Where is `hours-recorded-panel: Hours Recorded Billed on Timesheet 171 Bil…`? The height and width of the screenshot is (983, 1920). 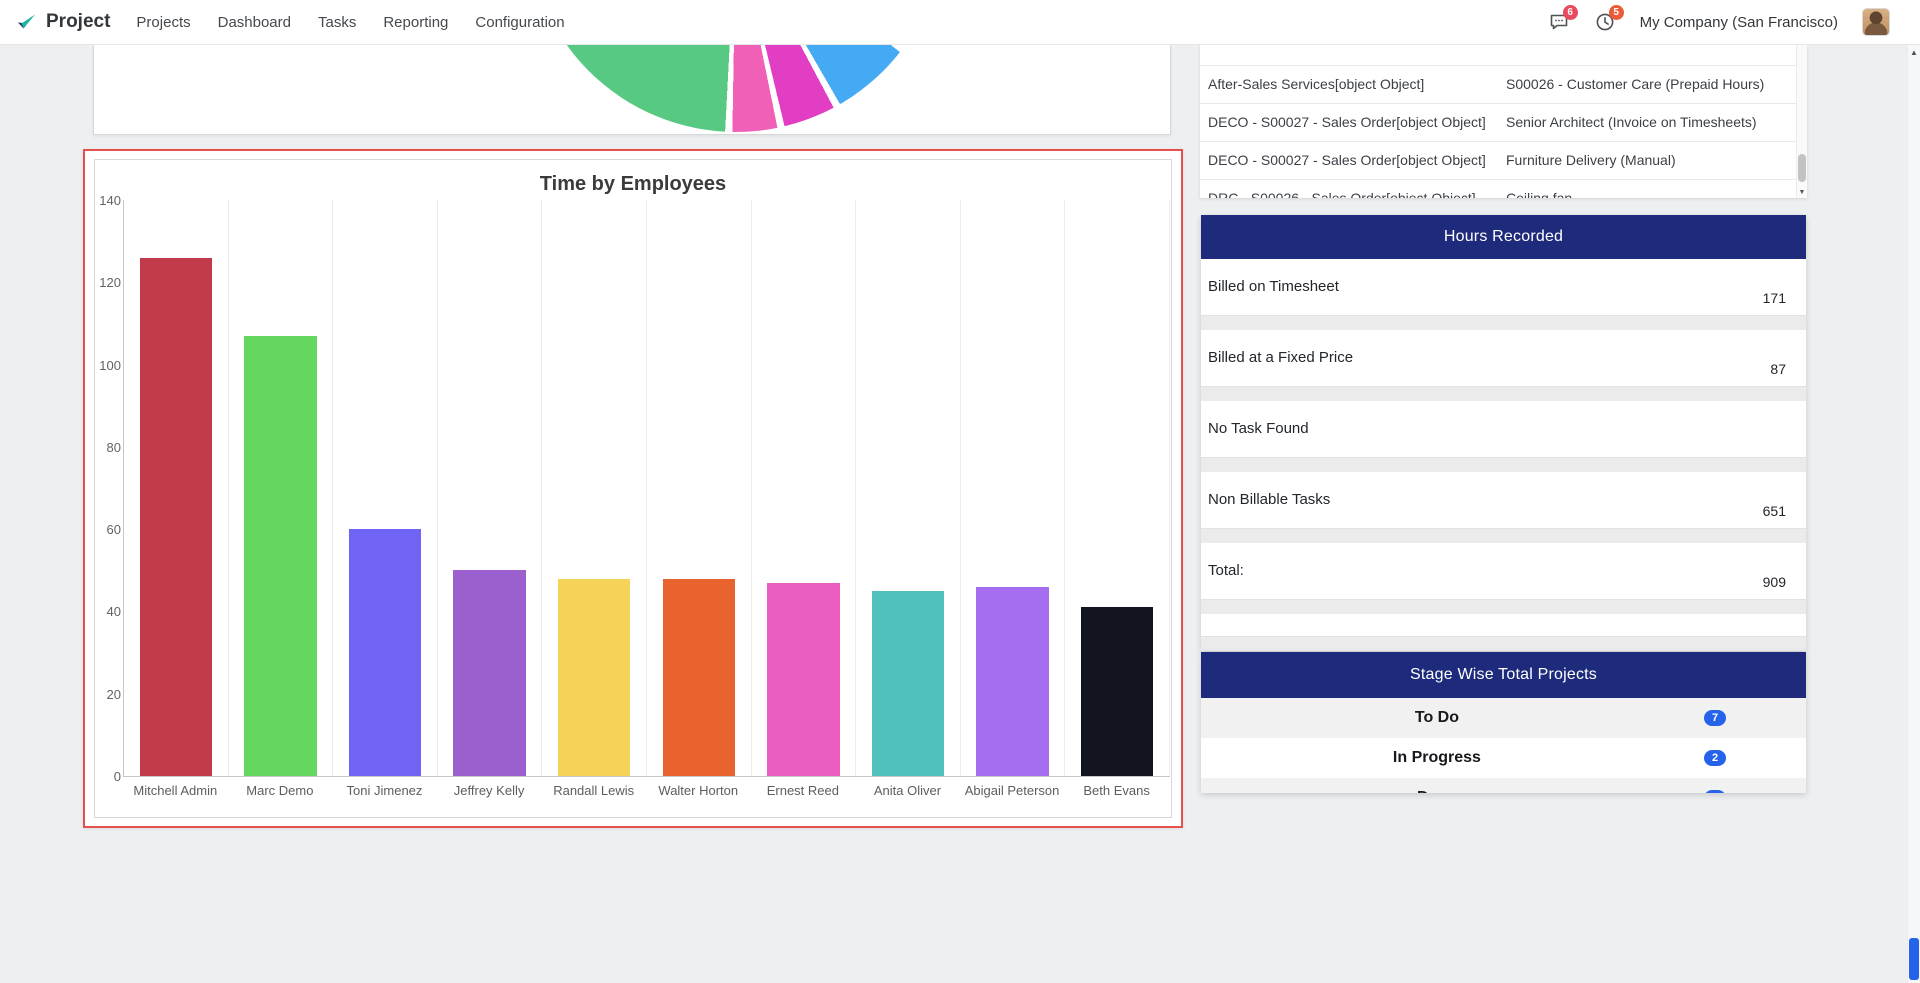 hours-recorded-panel: Hours Recorded Billed on Timesheet 171 Bil… is located at coordinates (1503, 433).